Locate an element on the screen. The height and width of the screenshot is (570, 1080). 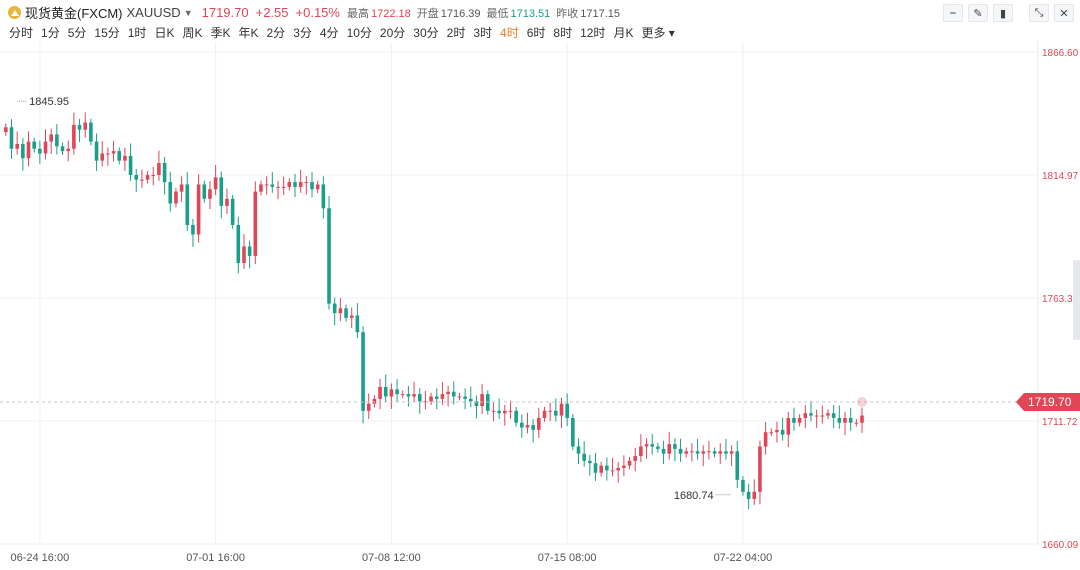
interval-tab: 1时 is located at coordinates (137, 33).